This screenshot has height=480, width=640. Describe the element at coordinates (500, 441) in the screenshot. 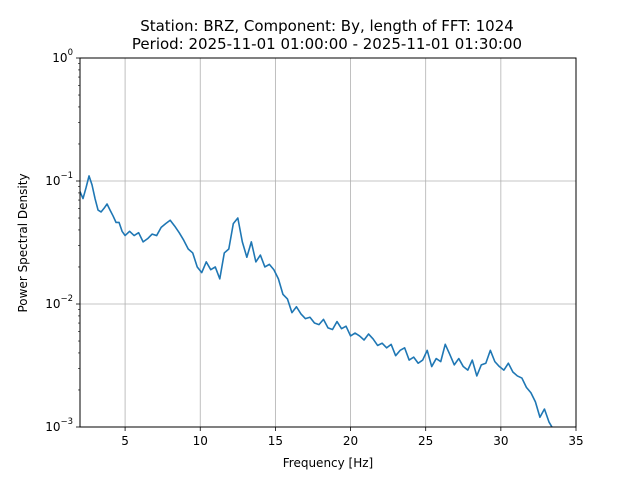

I see `x-tick-label: 30` at that location.